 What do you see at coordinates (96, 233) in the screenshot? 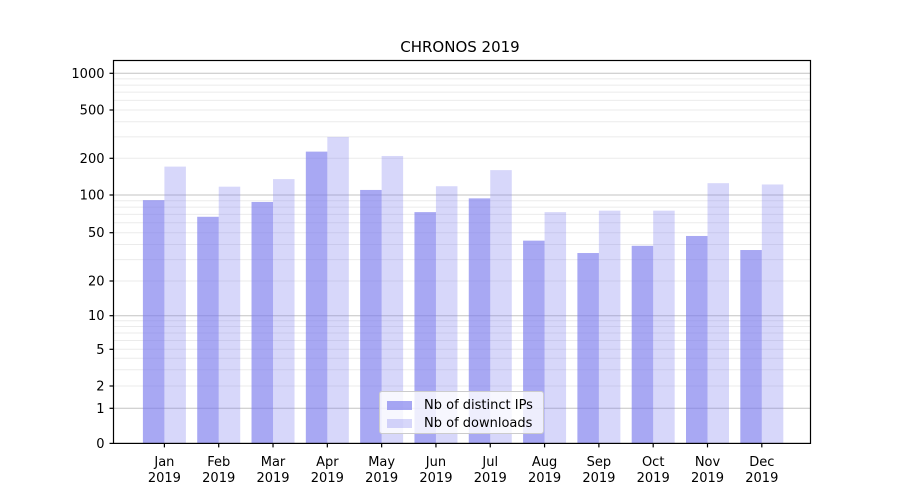
I see `y-tick-label: 50` at bounding box center [96, 233].